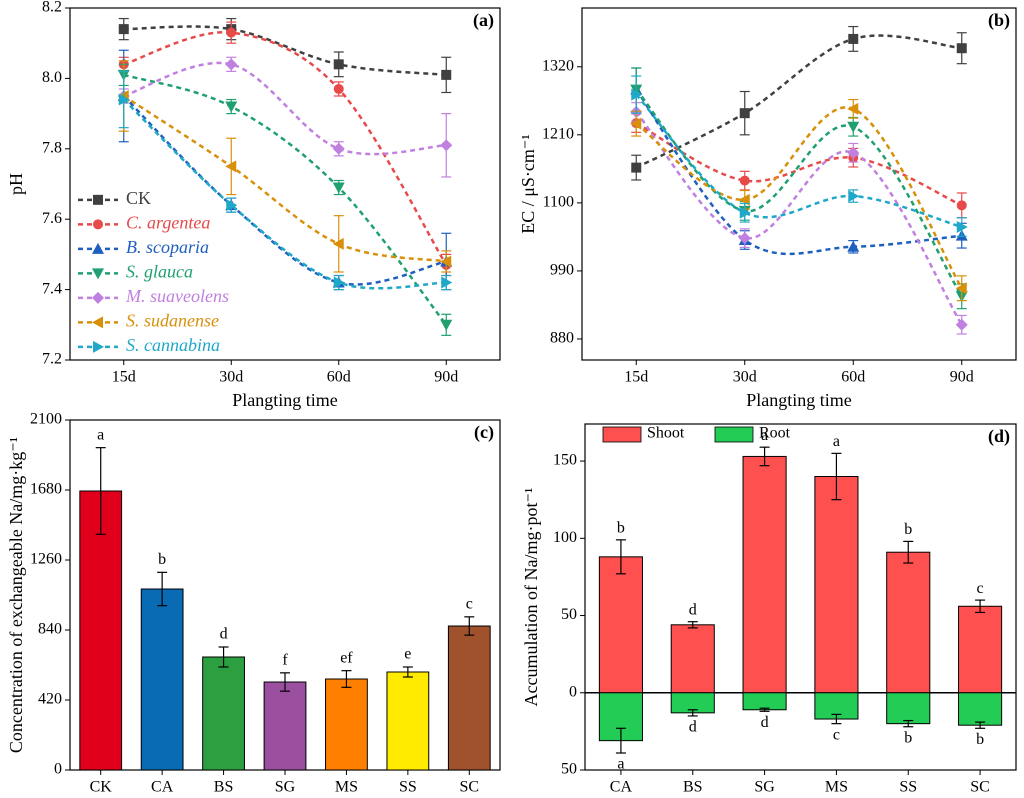 The width and height of the screenshot is (1024, 798). What do you see at coordinates (693, 787) in the screenshot?
I see `x-tick-label: BS` at bounding box center [693, 787].